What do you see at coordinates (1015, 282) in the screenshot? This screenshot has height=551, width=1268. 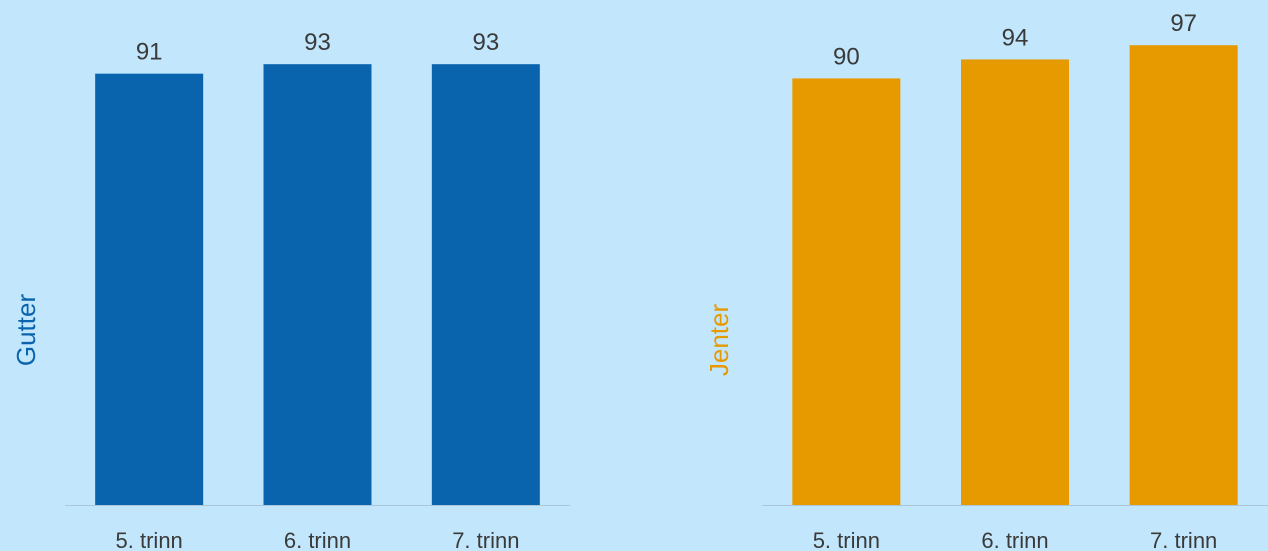 I see `bar-jenter-6-trinn` at bounding box center [1015, 282].